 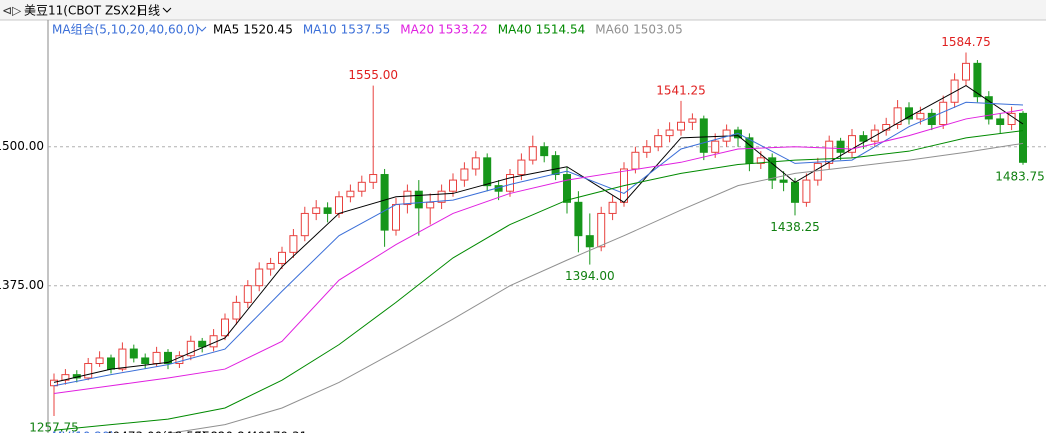 I want to click on symbol: 美豆11(CBOT ZSX2), so click(x=82, y=11).